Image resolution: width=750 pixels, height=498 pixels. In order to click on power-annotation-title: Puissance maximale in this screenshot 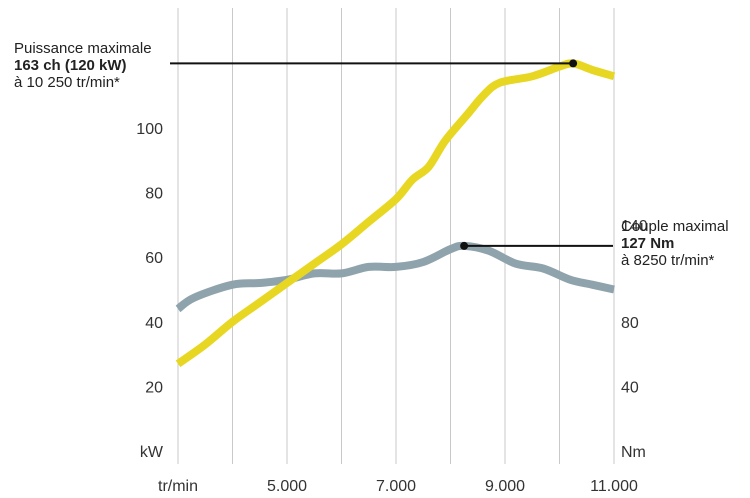, I will do `click(83, 48)`.